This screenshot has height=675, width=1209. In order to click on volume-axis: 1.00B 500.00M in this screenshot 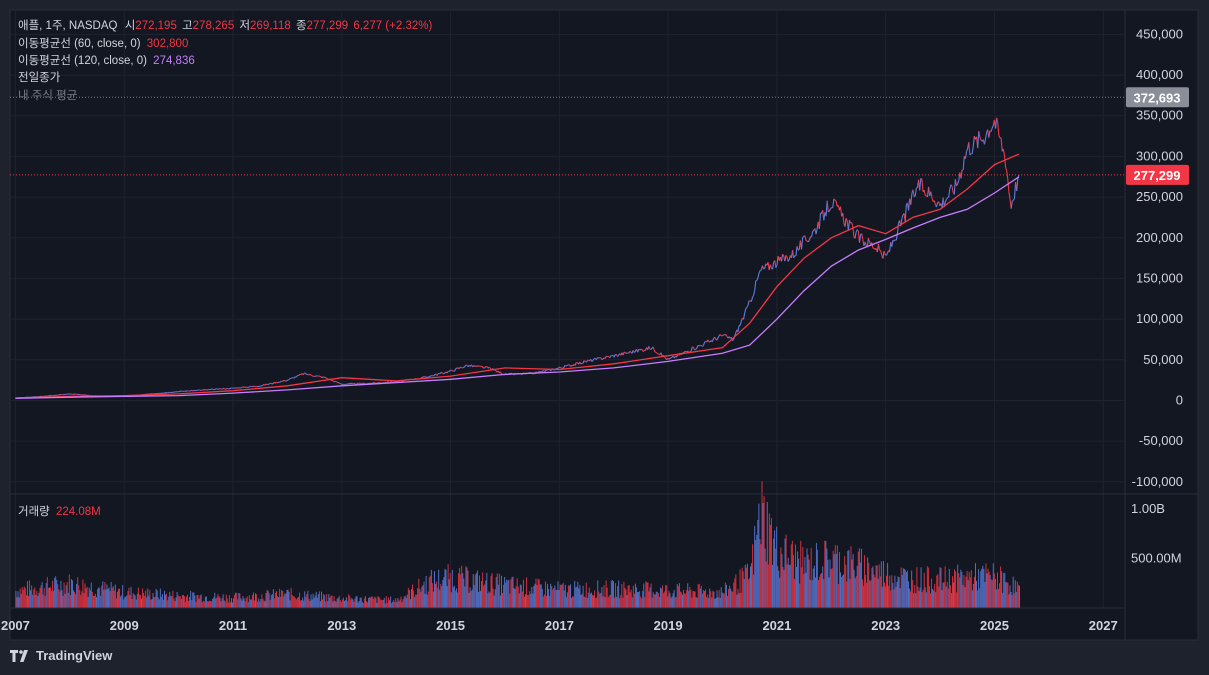, I will do `click(1156, 533)`.